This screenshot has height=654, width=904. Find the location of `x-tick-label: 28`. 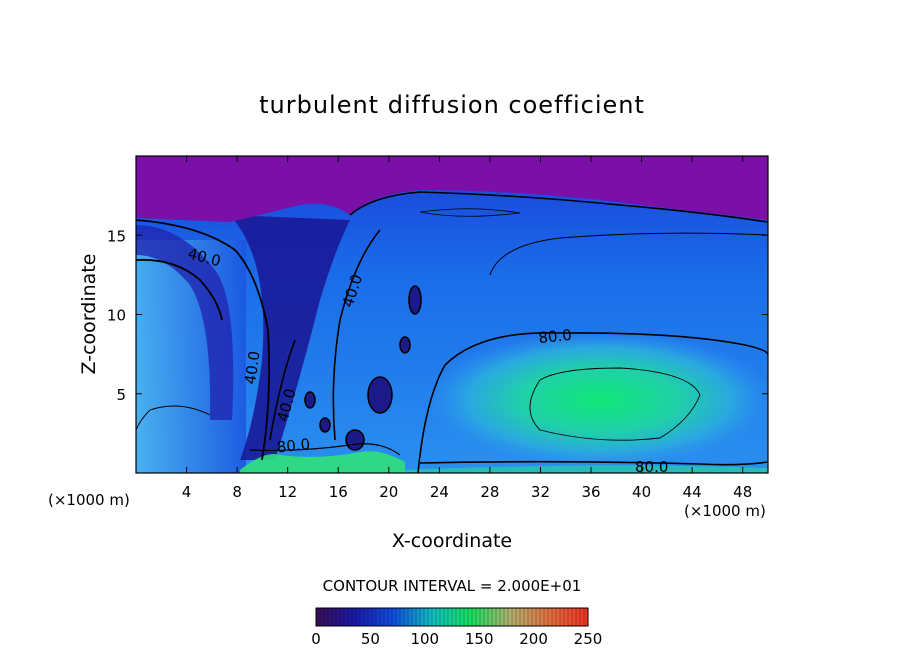

x-tick-label: 28 is located at coordinates (489, 492).